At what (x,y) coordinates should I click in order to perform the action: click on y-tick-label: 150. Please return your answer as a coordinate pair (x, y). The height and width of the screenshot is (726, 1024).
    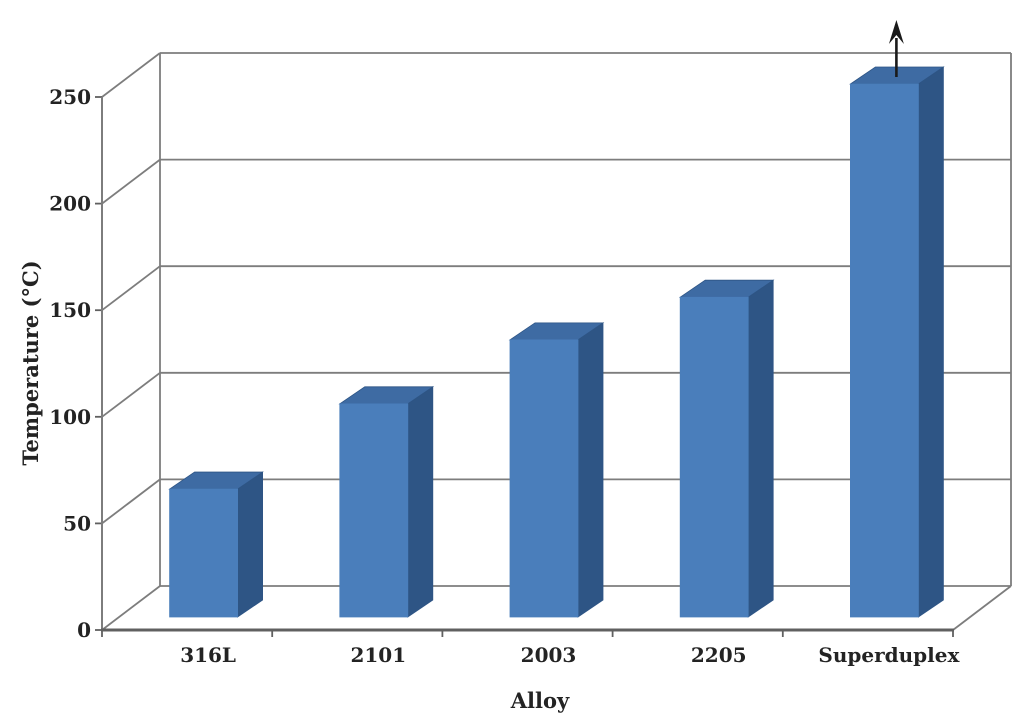
    Looking at the image, I should click on (70, 310).